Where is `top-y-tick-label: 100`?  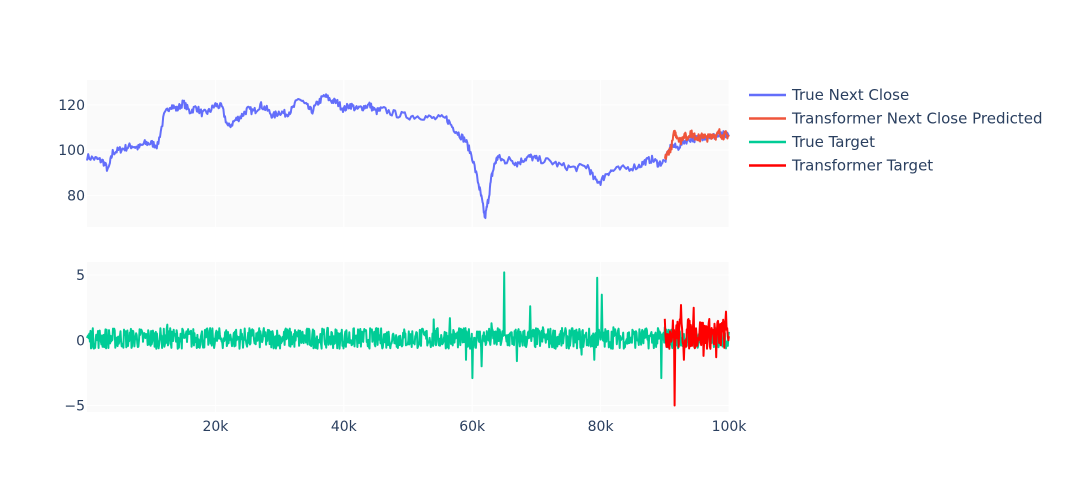
top-y-tick-label: 100 is located at coordinates (71, 151).